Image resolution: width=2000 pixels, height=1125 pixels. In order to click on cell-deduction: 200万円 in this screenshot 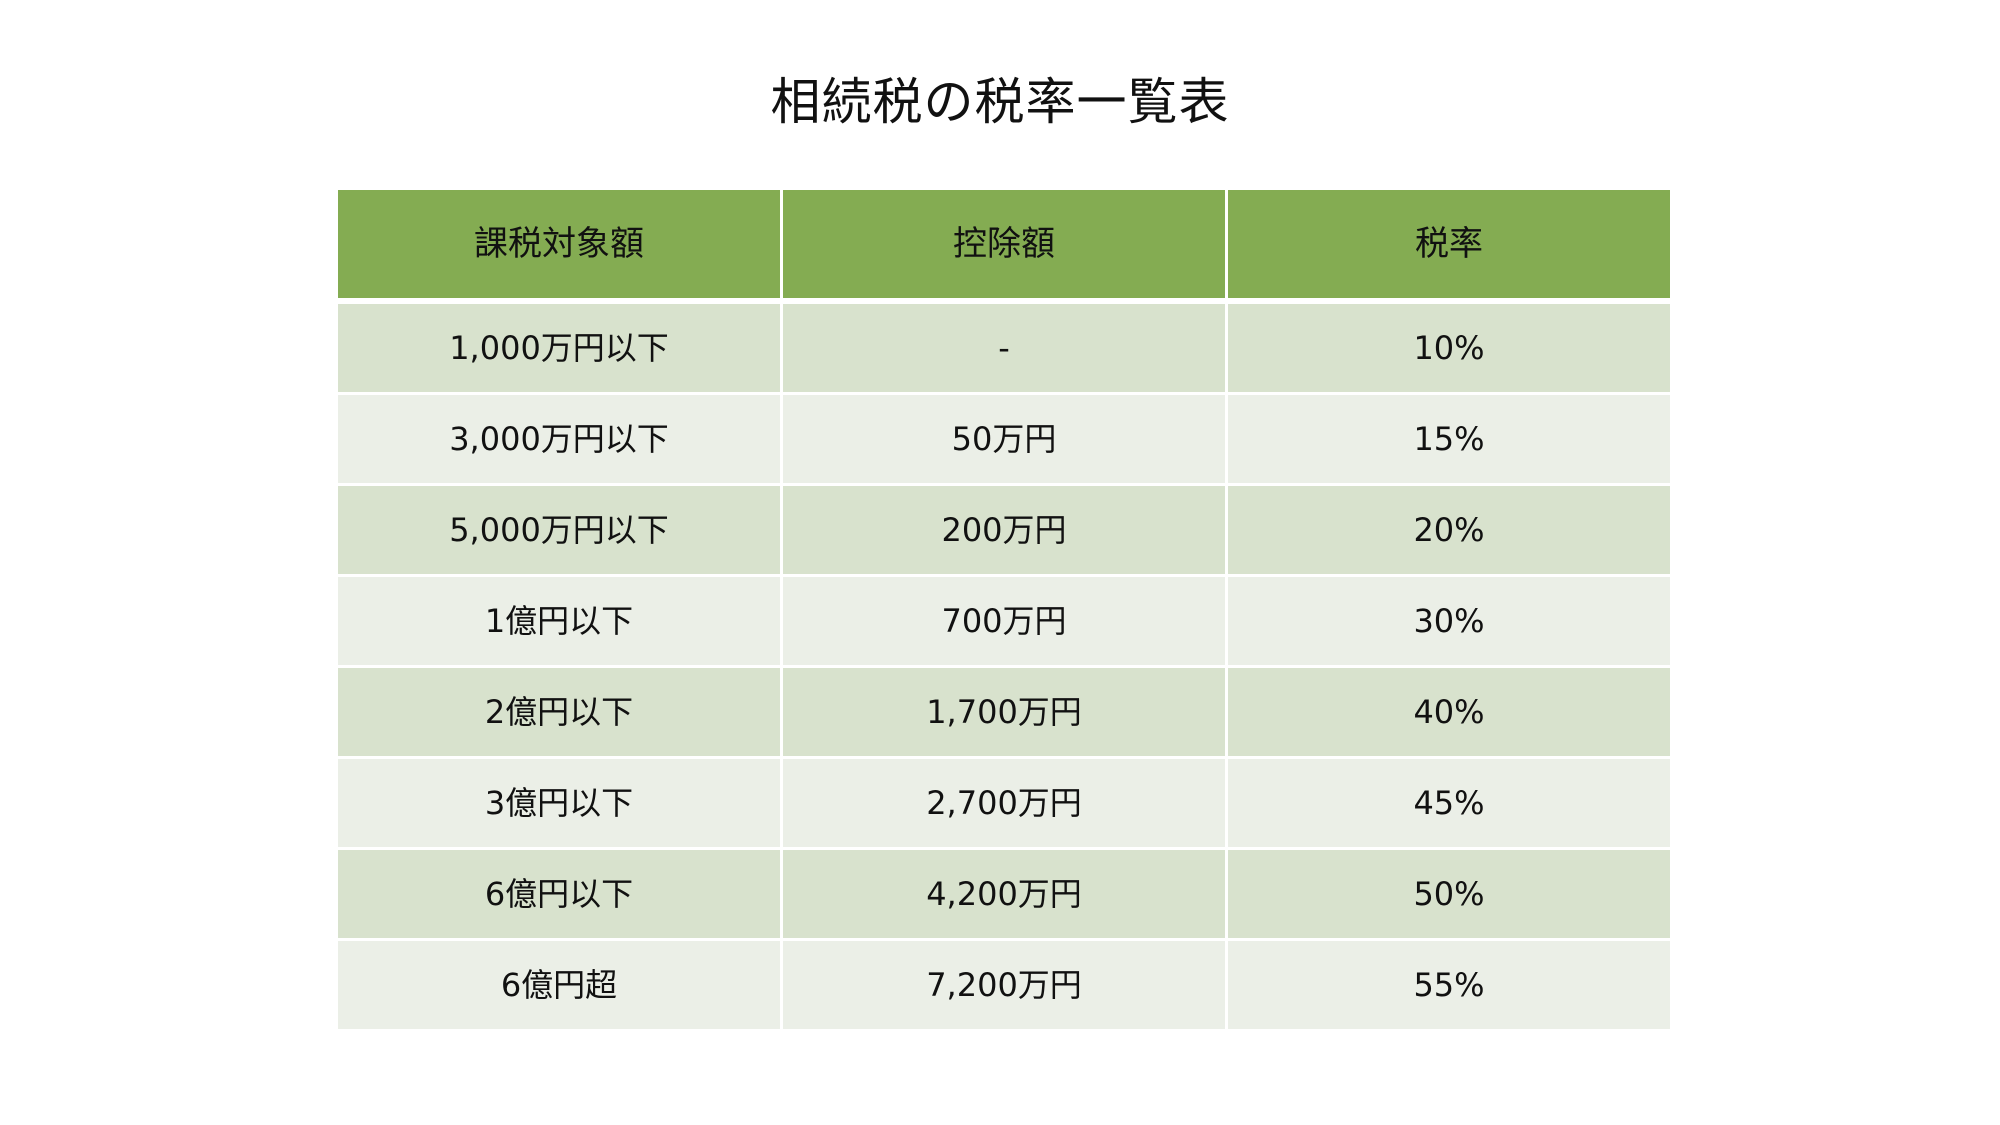, I will do `click(1004, 530)`.